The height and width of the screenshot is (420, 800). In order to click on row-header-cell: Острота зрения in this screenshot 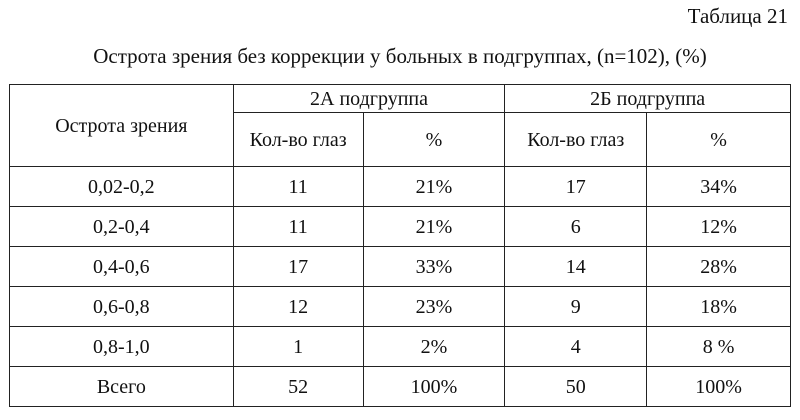, I will do `click(121, 125)`.